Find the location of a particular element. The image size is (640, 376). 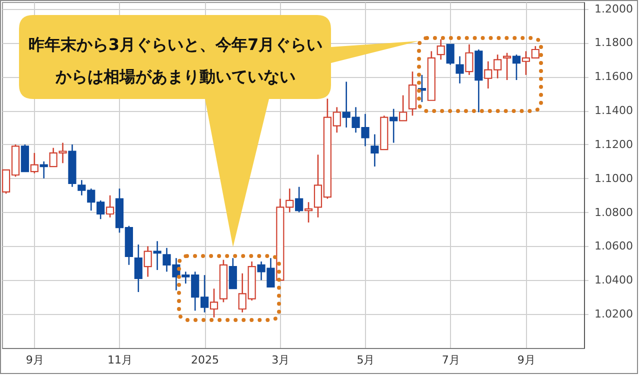

y-tick-label: 1.1800 is located at coordinates (613, 43).